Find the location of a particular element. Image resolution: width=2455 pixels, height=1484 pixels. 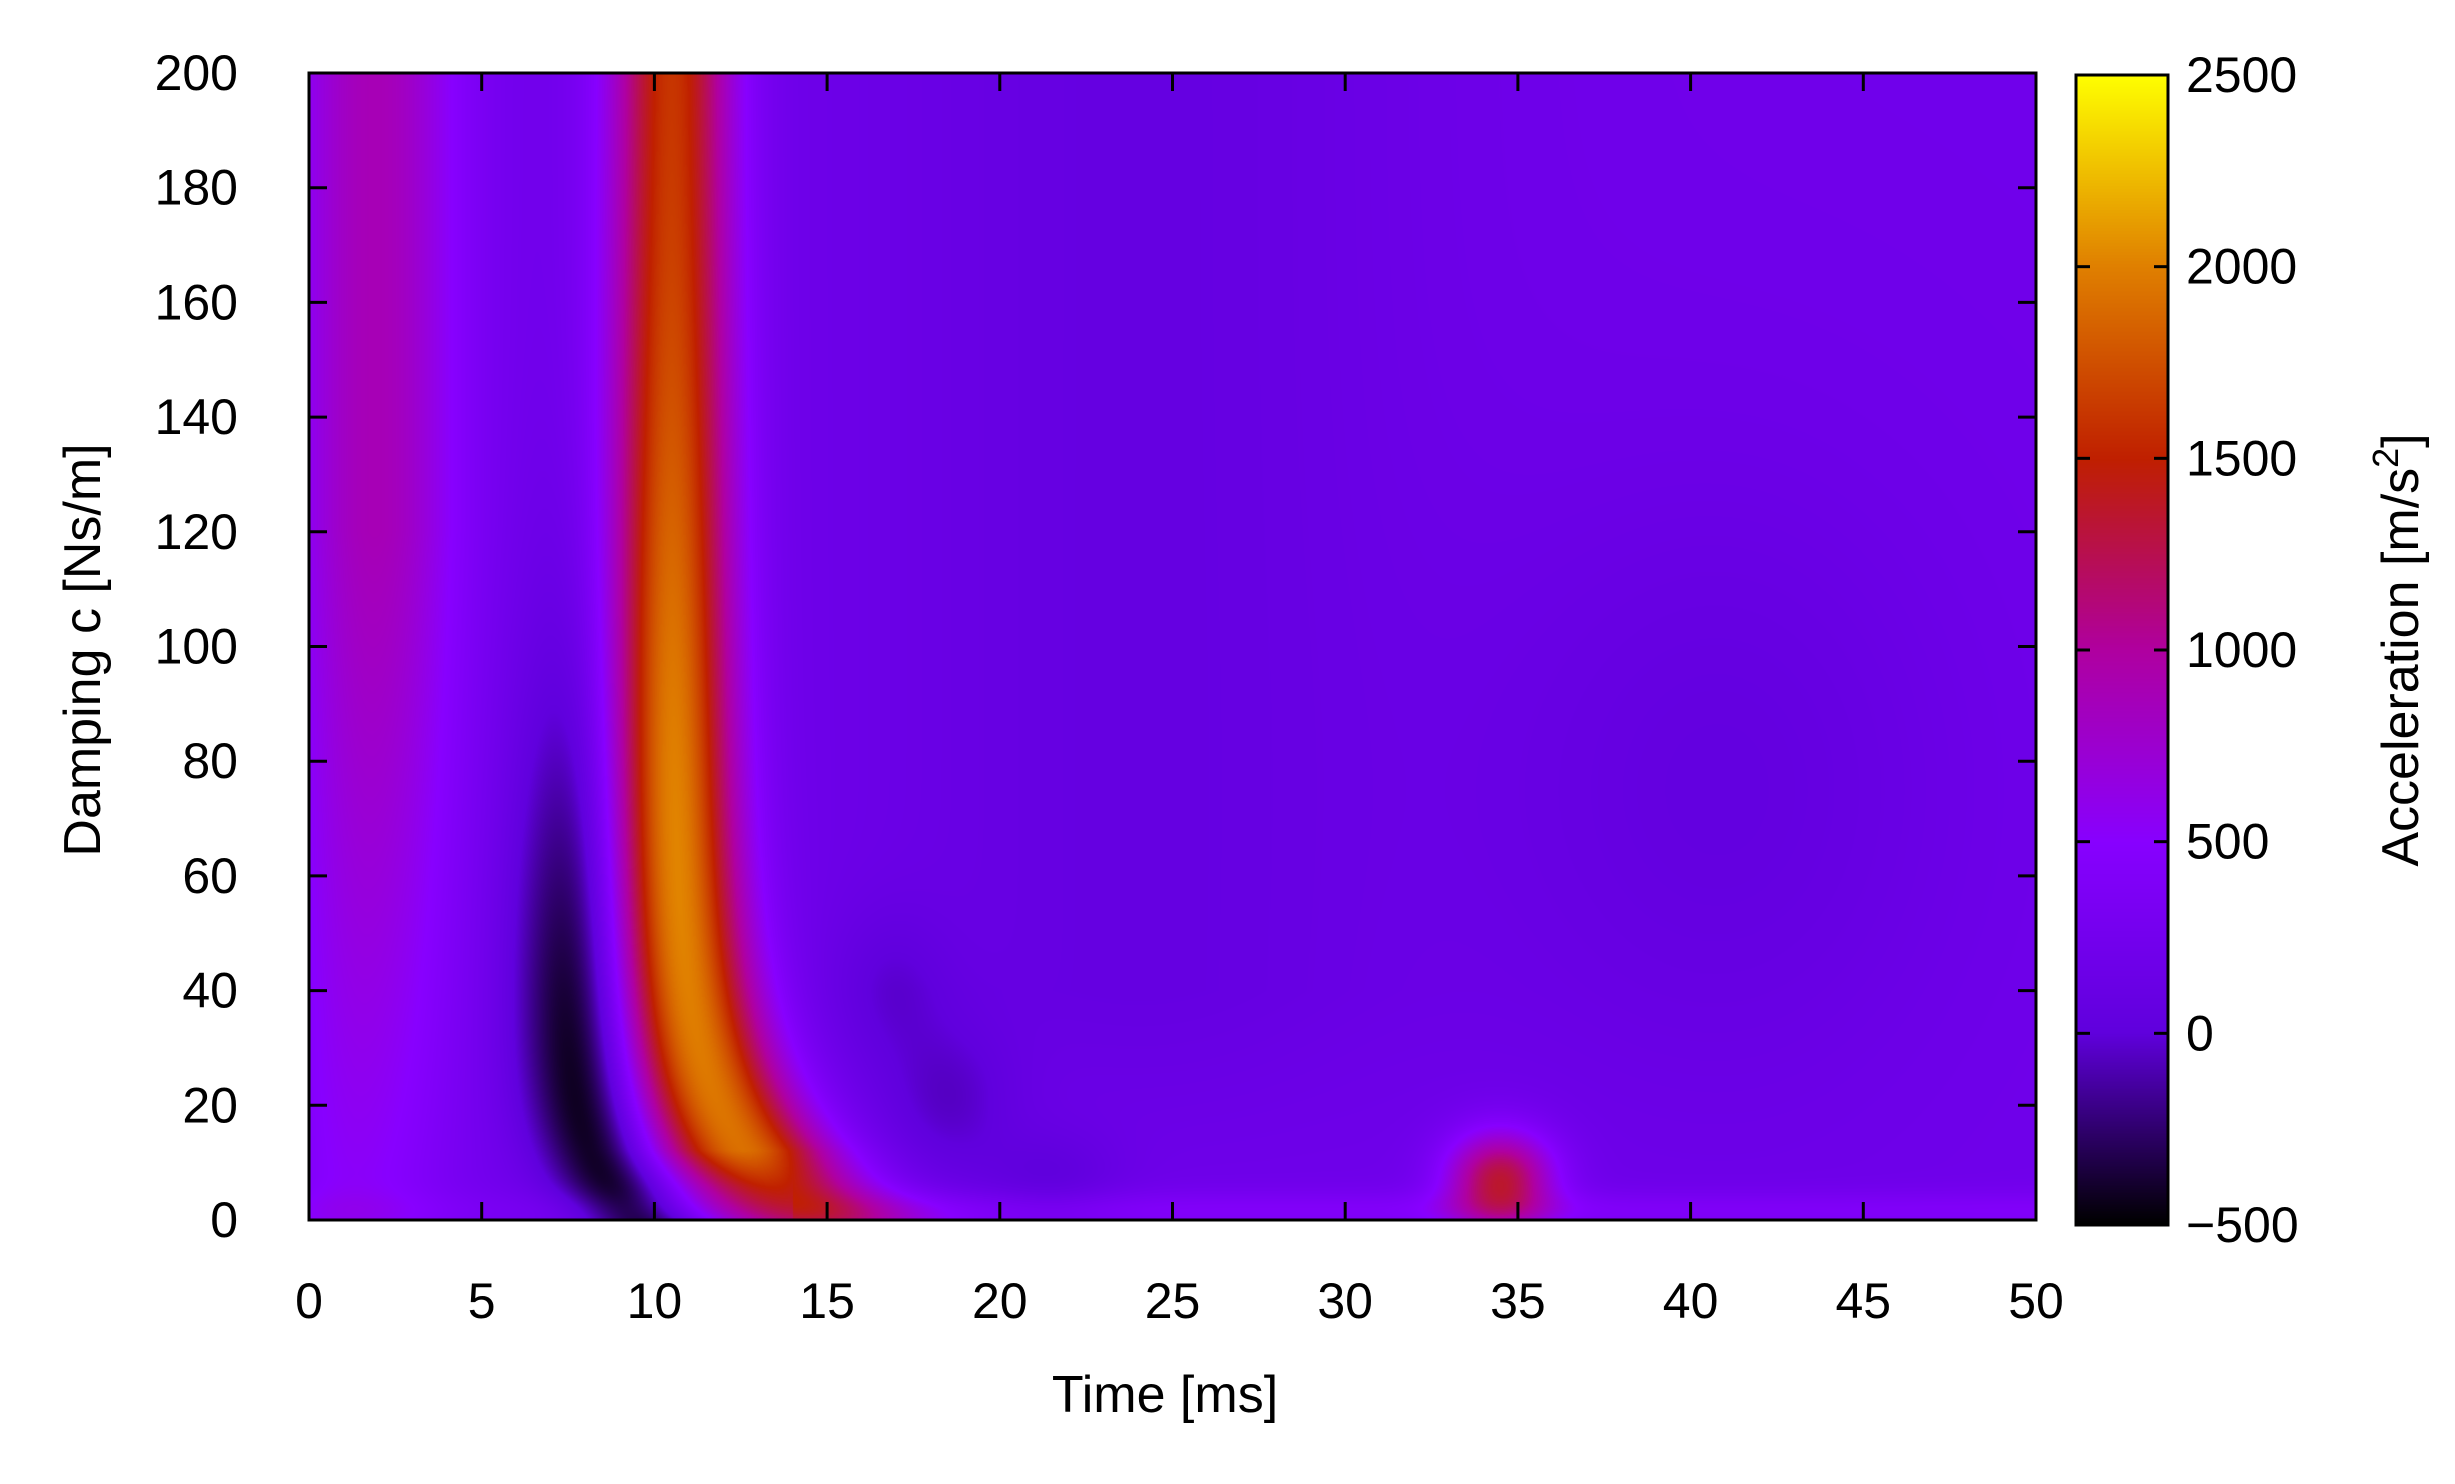

x-tick-label: 10 is located at coordinates (655, 1301).